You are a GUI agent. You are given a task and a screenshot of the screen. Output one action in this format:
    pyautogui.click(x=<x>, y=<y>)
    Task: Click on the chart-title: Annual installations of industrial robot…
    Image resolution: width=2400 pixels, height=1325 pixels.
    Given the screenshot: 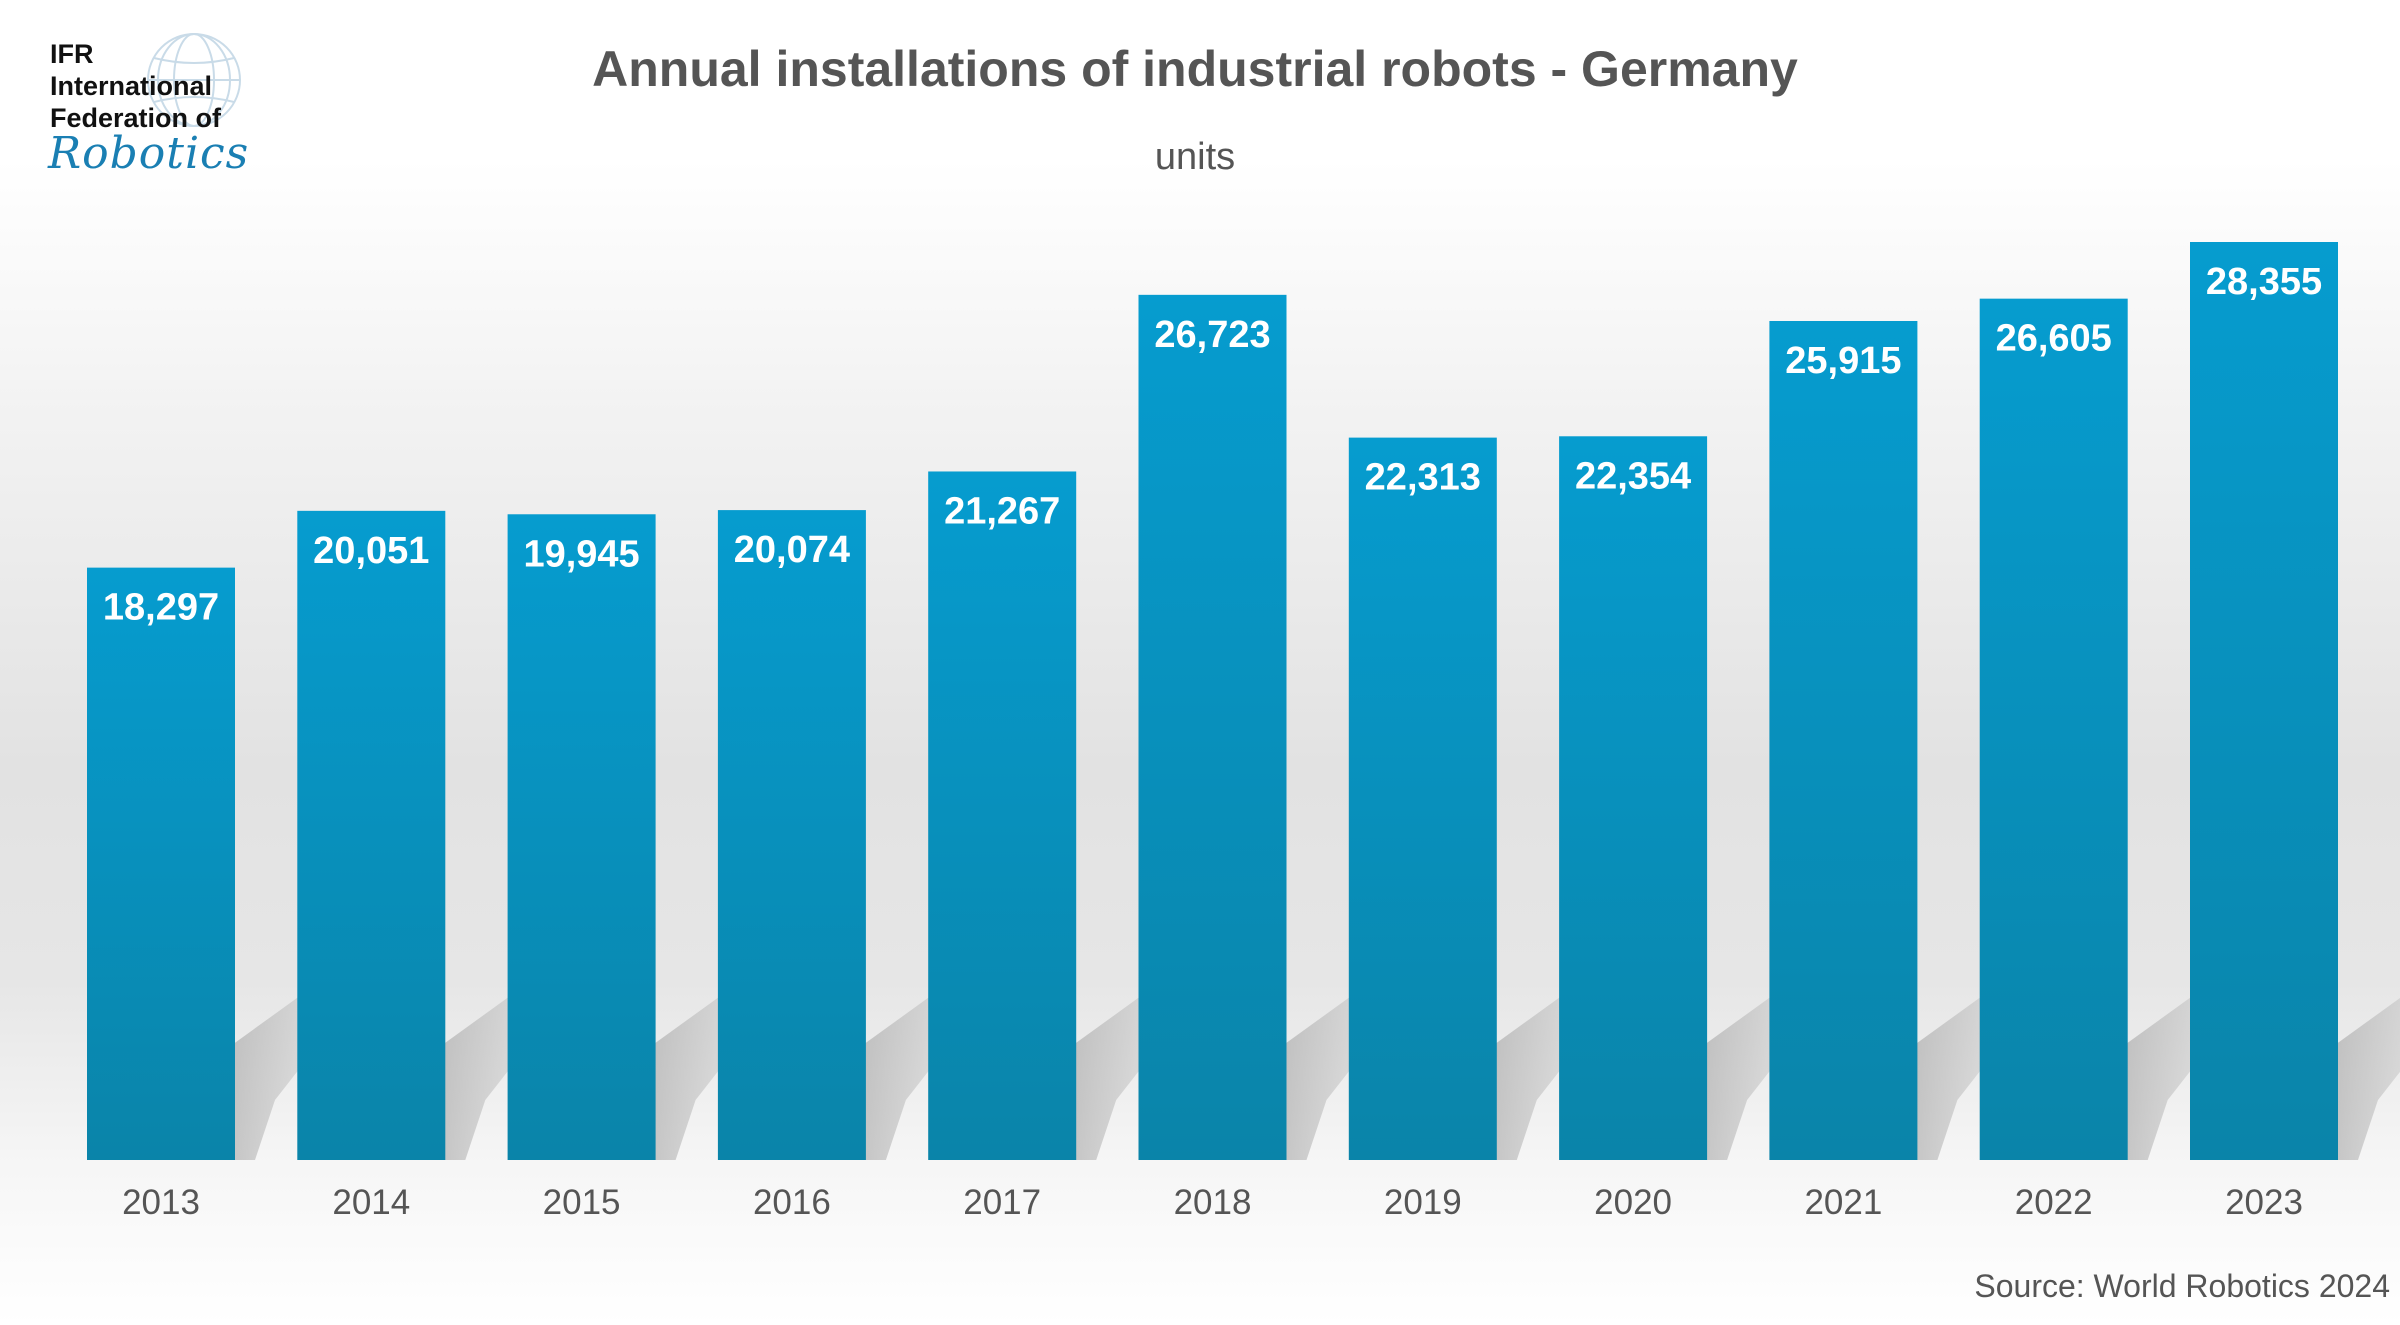 What is the action you would take?
    pyautogui.click(x=1195, y=69)
    